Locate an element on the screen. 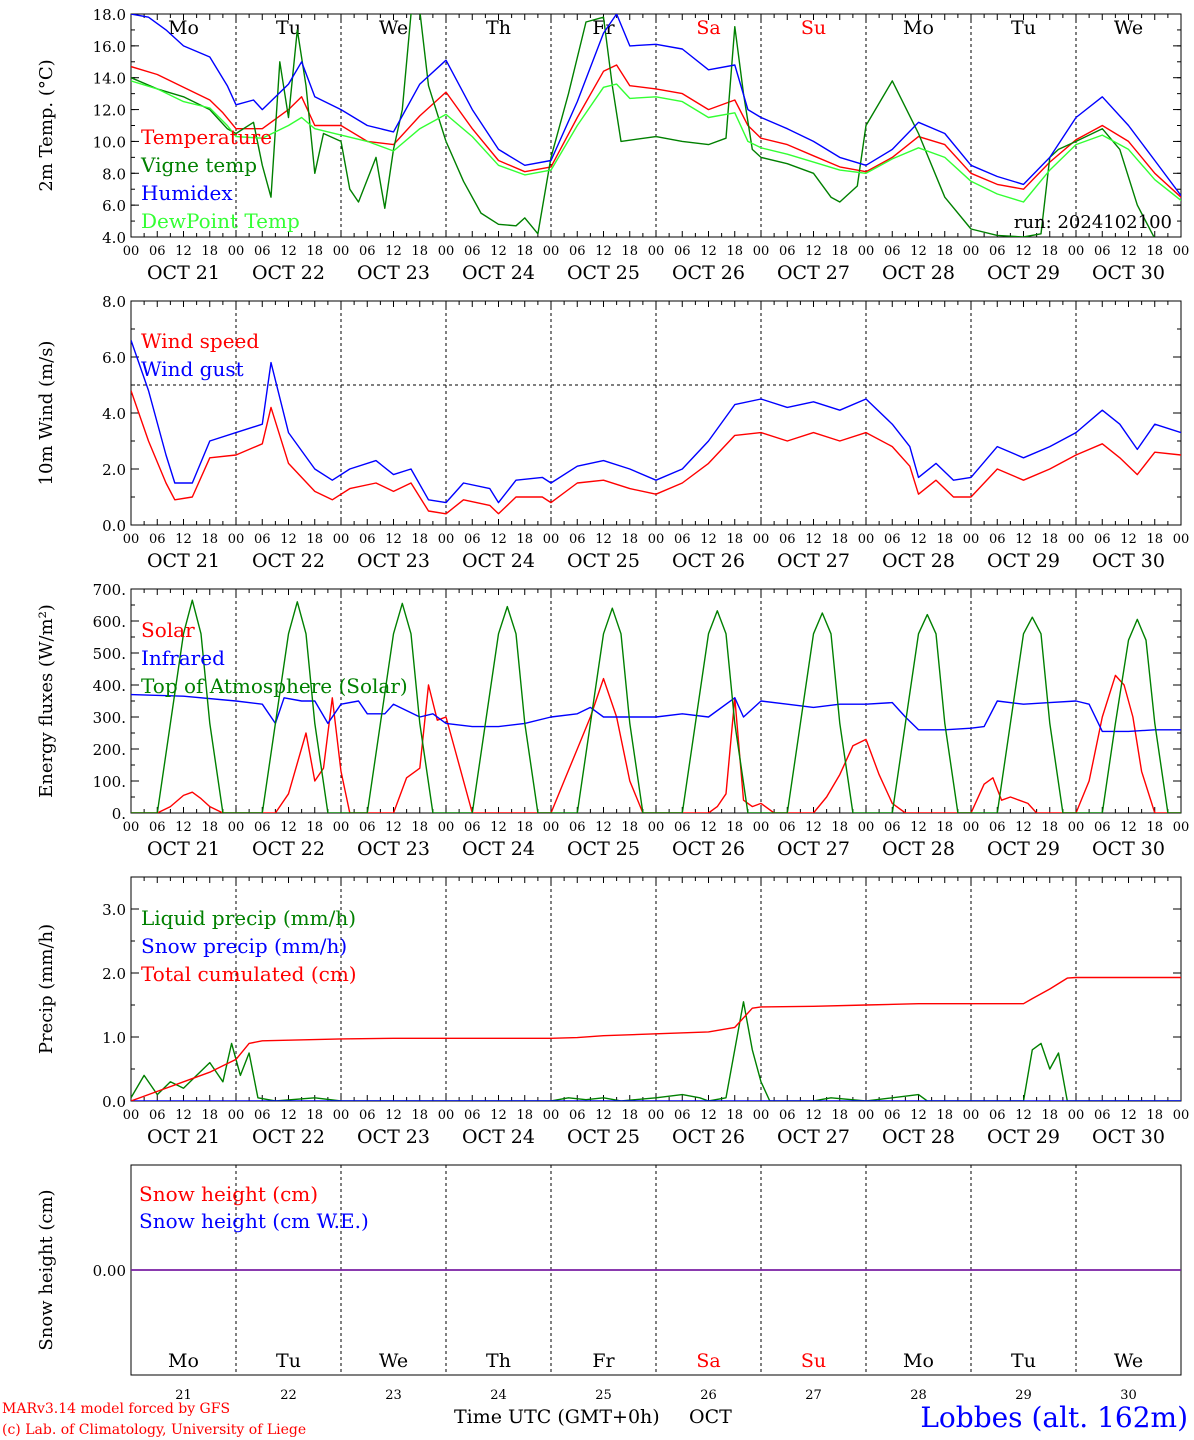  date-label: OCT 25 is located at coordinates (603, 849).